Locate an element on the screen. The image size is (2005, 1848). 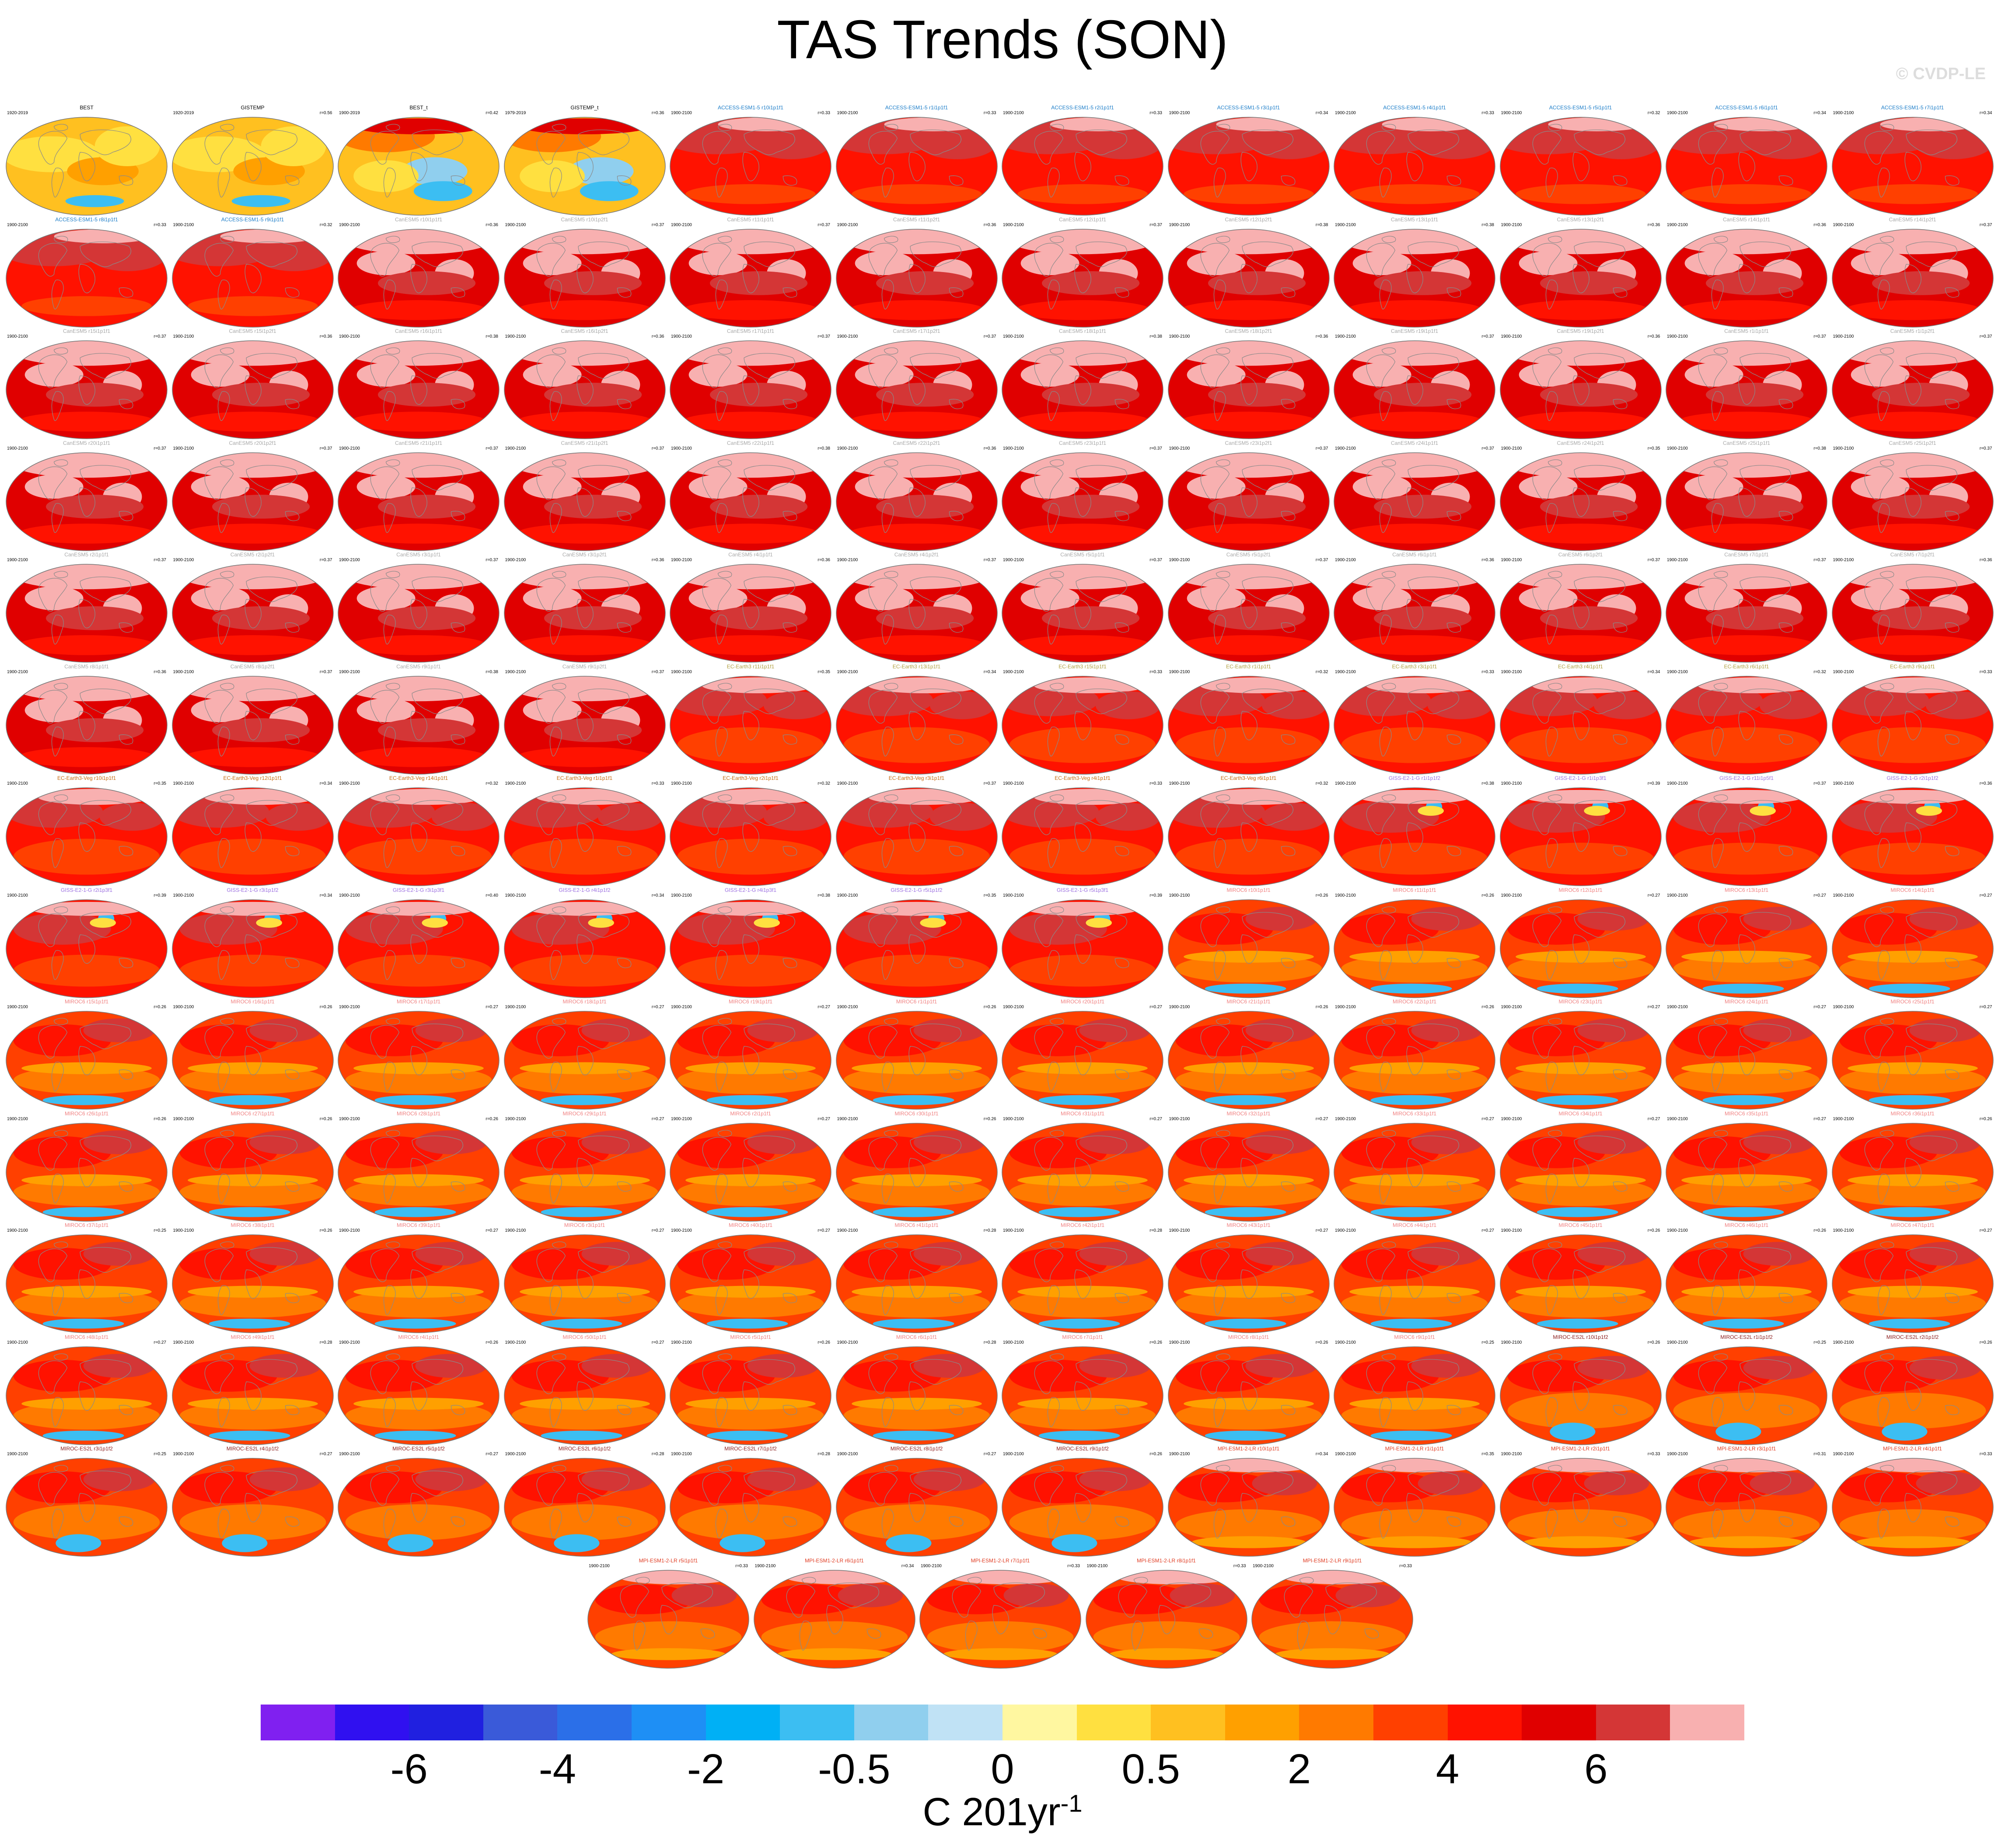
map-panel: 1900-2100 MPI-ESM1-2-LR r4i1p1f1 r=0.33 is located at coordinates (1912, 1502).